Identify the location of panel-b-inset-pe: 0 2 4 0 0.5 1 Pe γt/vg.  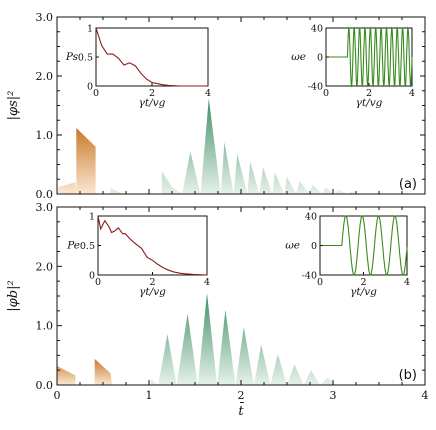
(138, 255).